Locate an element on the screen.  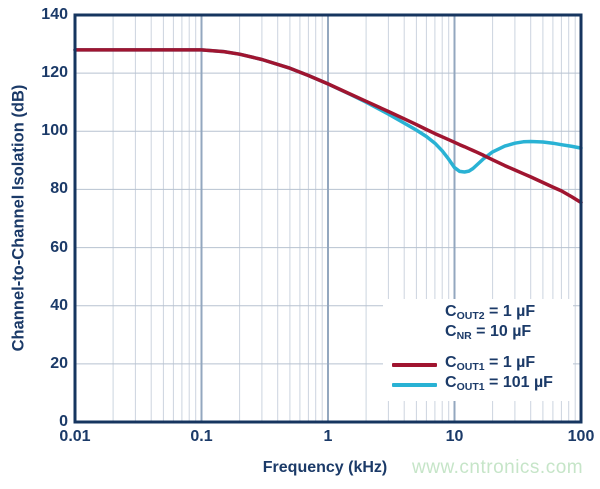
y-tick-label: 40 is located at coordinates (59, 305).